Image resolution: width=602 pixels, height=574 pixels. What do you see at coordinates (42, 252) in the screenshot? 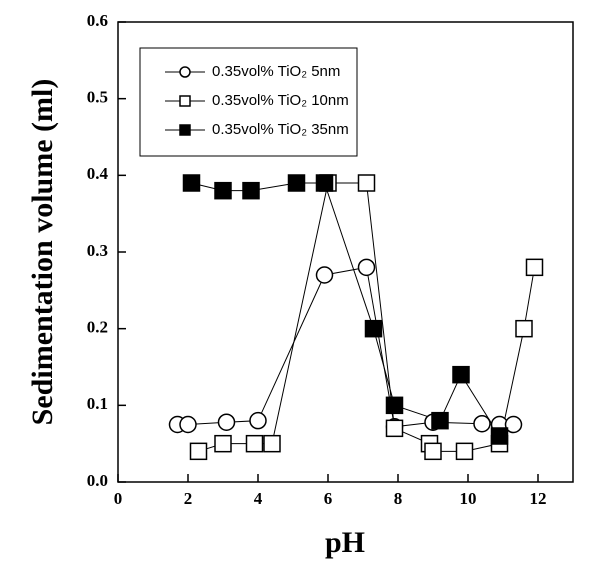
I see `y-axis-label: Sedimentation volume (ml)` at bounding box center [42, 252].